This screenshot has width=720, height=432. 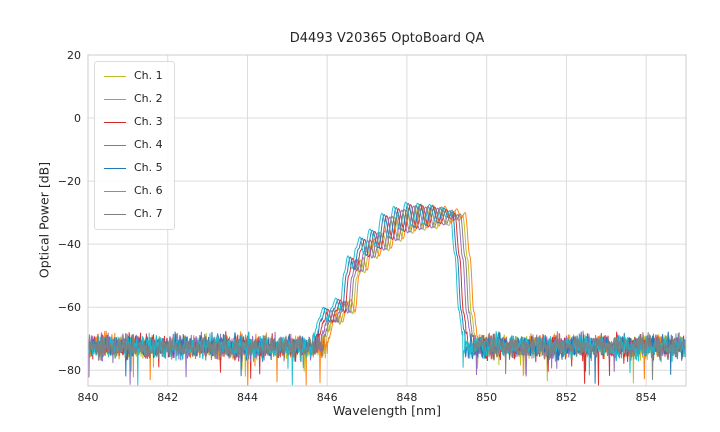 What do you see at coordinates (327, 397) in the screenshot?
I see `x-tick-label: 846` at bounding box center [327, 397].